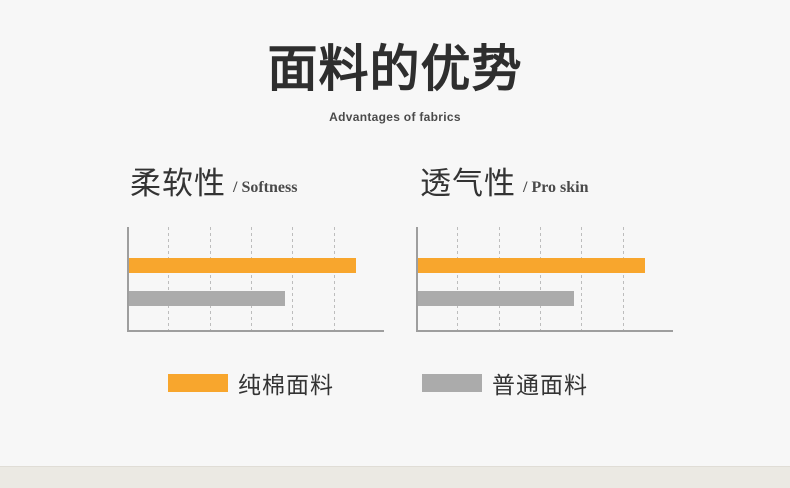  I want to click on legend-swatch-ordinary, so click(452, 383).